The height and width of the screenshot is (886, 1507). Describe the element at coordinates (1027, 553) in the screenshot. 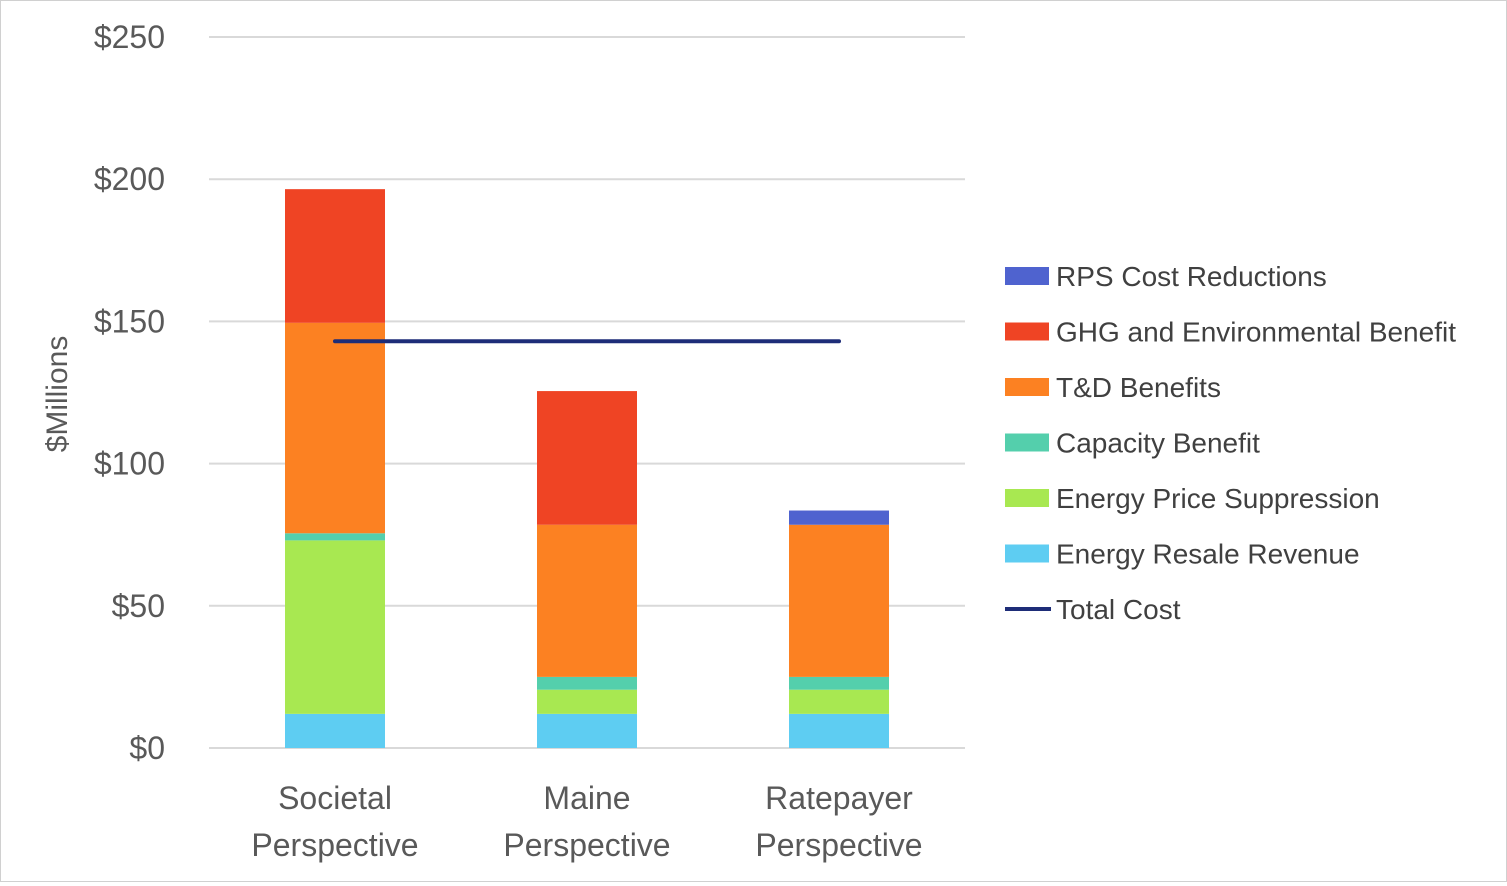

I see `legend-swatch-energy-resale-revenue` at that location.